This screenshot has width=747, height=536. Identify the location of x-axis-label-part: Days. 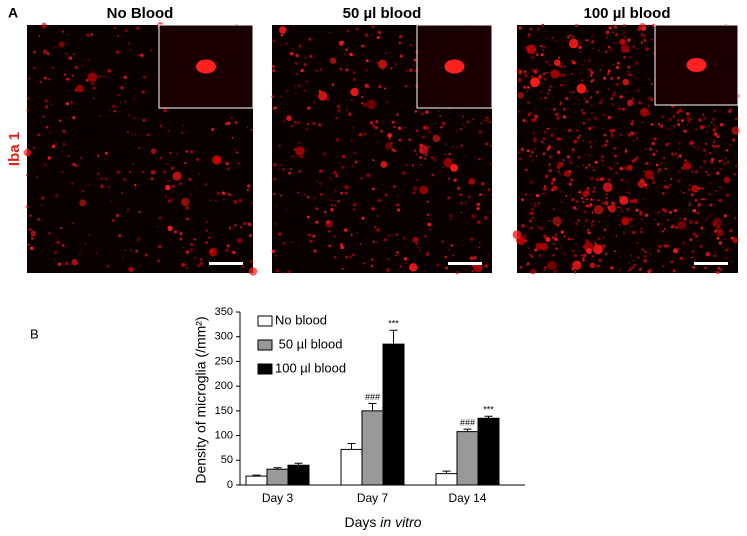
(360, 522).